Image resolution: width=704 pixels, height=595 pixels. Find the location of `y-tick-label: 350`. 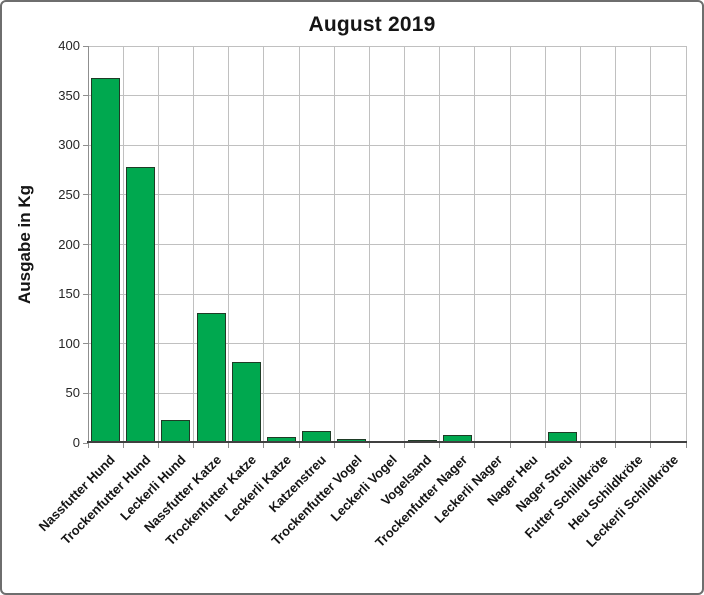

y-tick-label: 350 is located at coordinates (69, 95).